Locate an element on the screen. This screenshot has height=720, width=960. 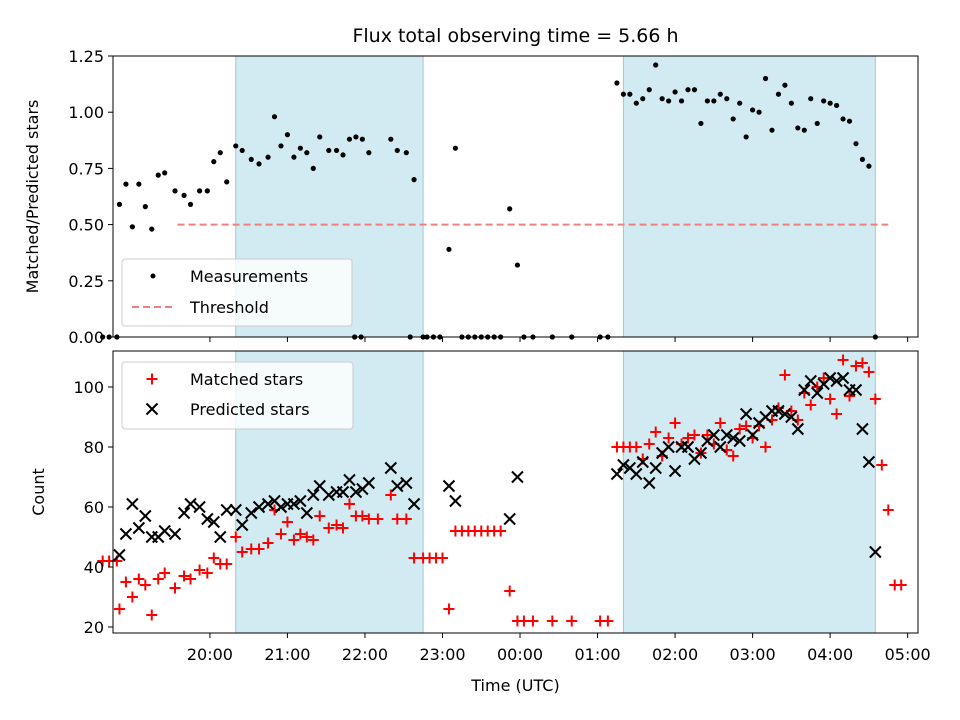
bottom-legend: Matched stars Predicted stars is located at coordinates (237, 395).